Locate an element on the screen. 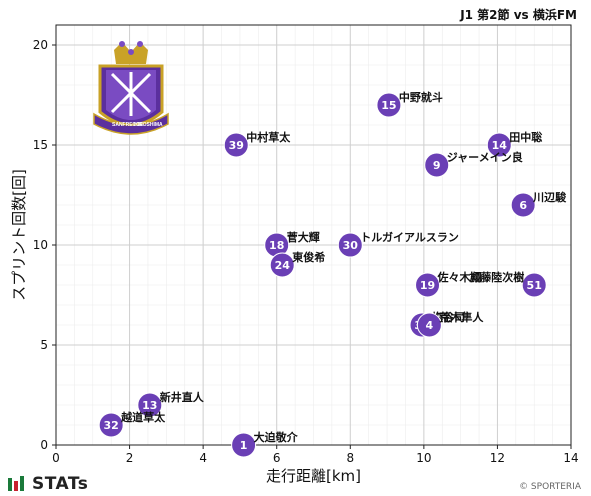 The width and height of the screenshot is (591, 496). y-tick-label: 10 is located at coordinates (40, 245).